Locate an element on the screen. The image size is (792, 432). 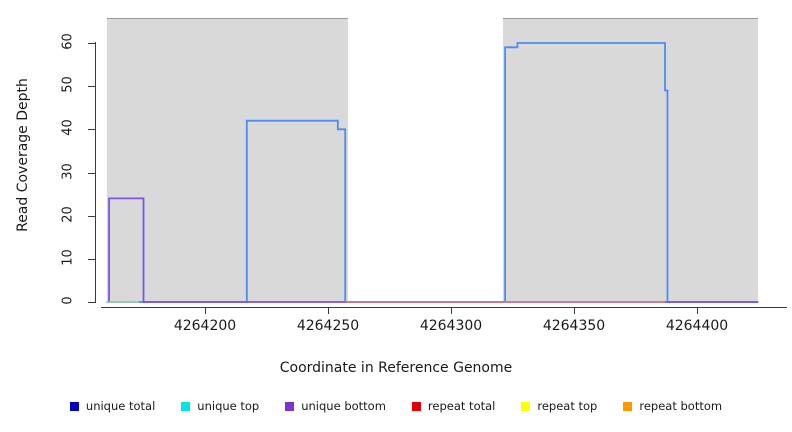
legend-item: unique top is located at coordinates (220, 406).